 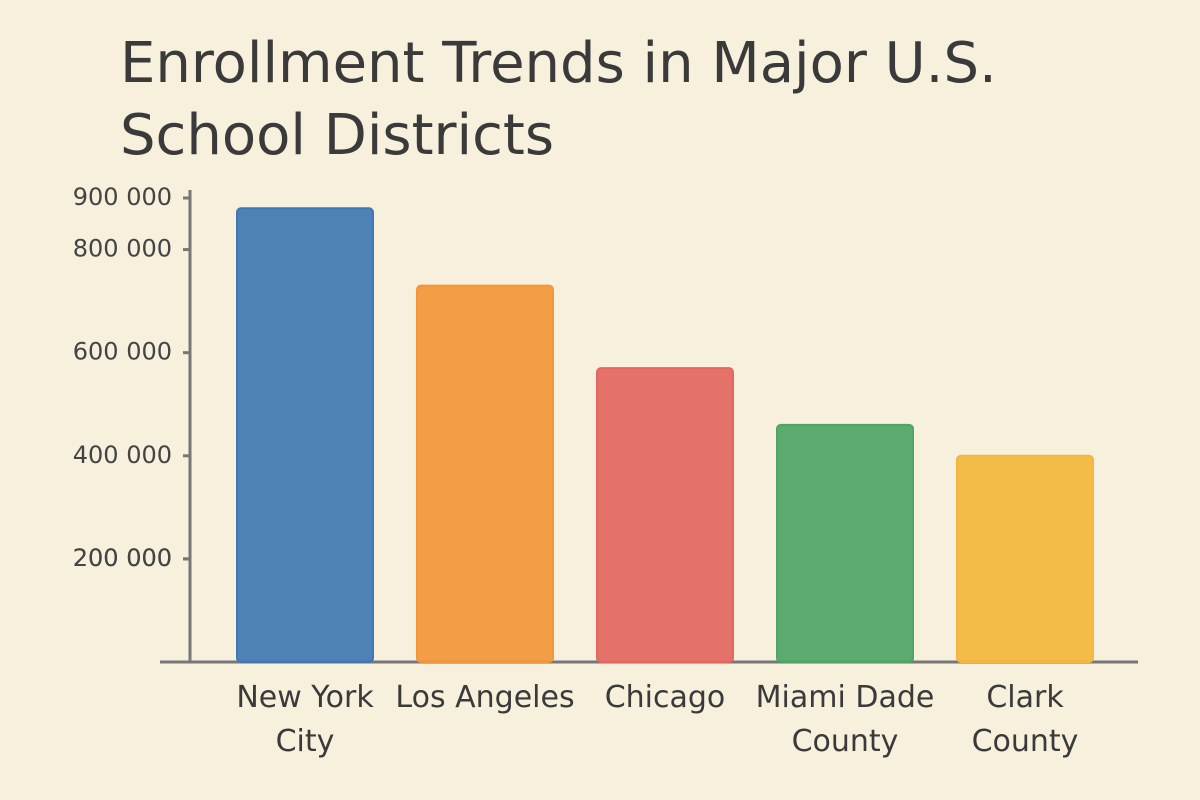 What do you see at coordinates (122, 249) in the screenshot?
I see `y-tick-label: 800 000` at bounding box center [122, 249].